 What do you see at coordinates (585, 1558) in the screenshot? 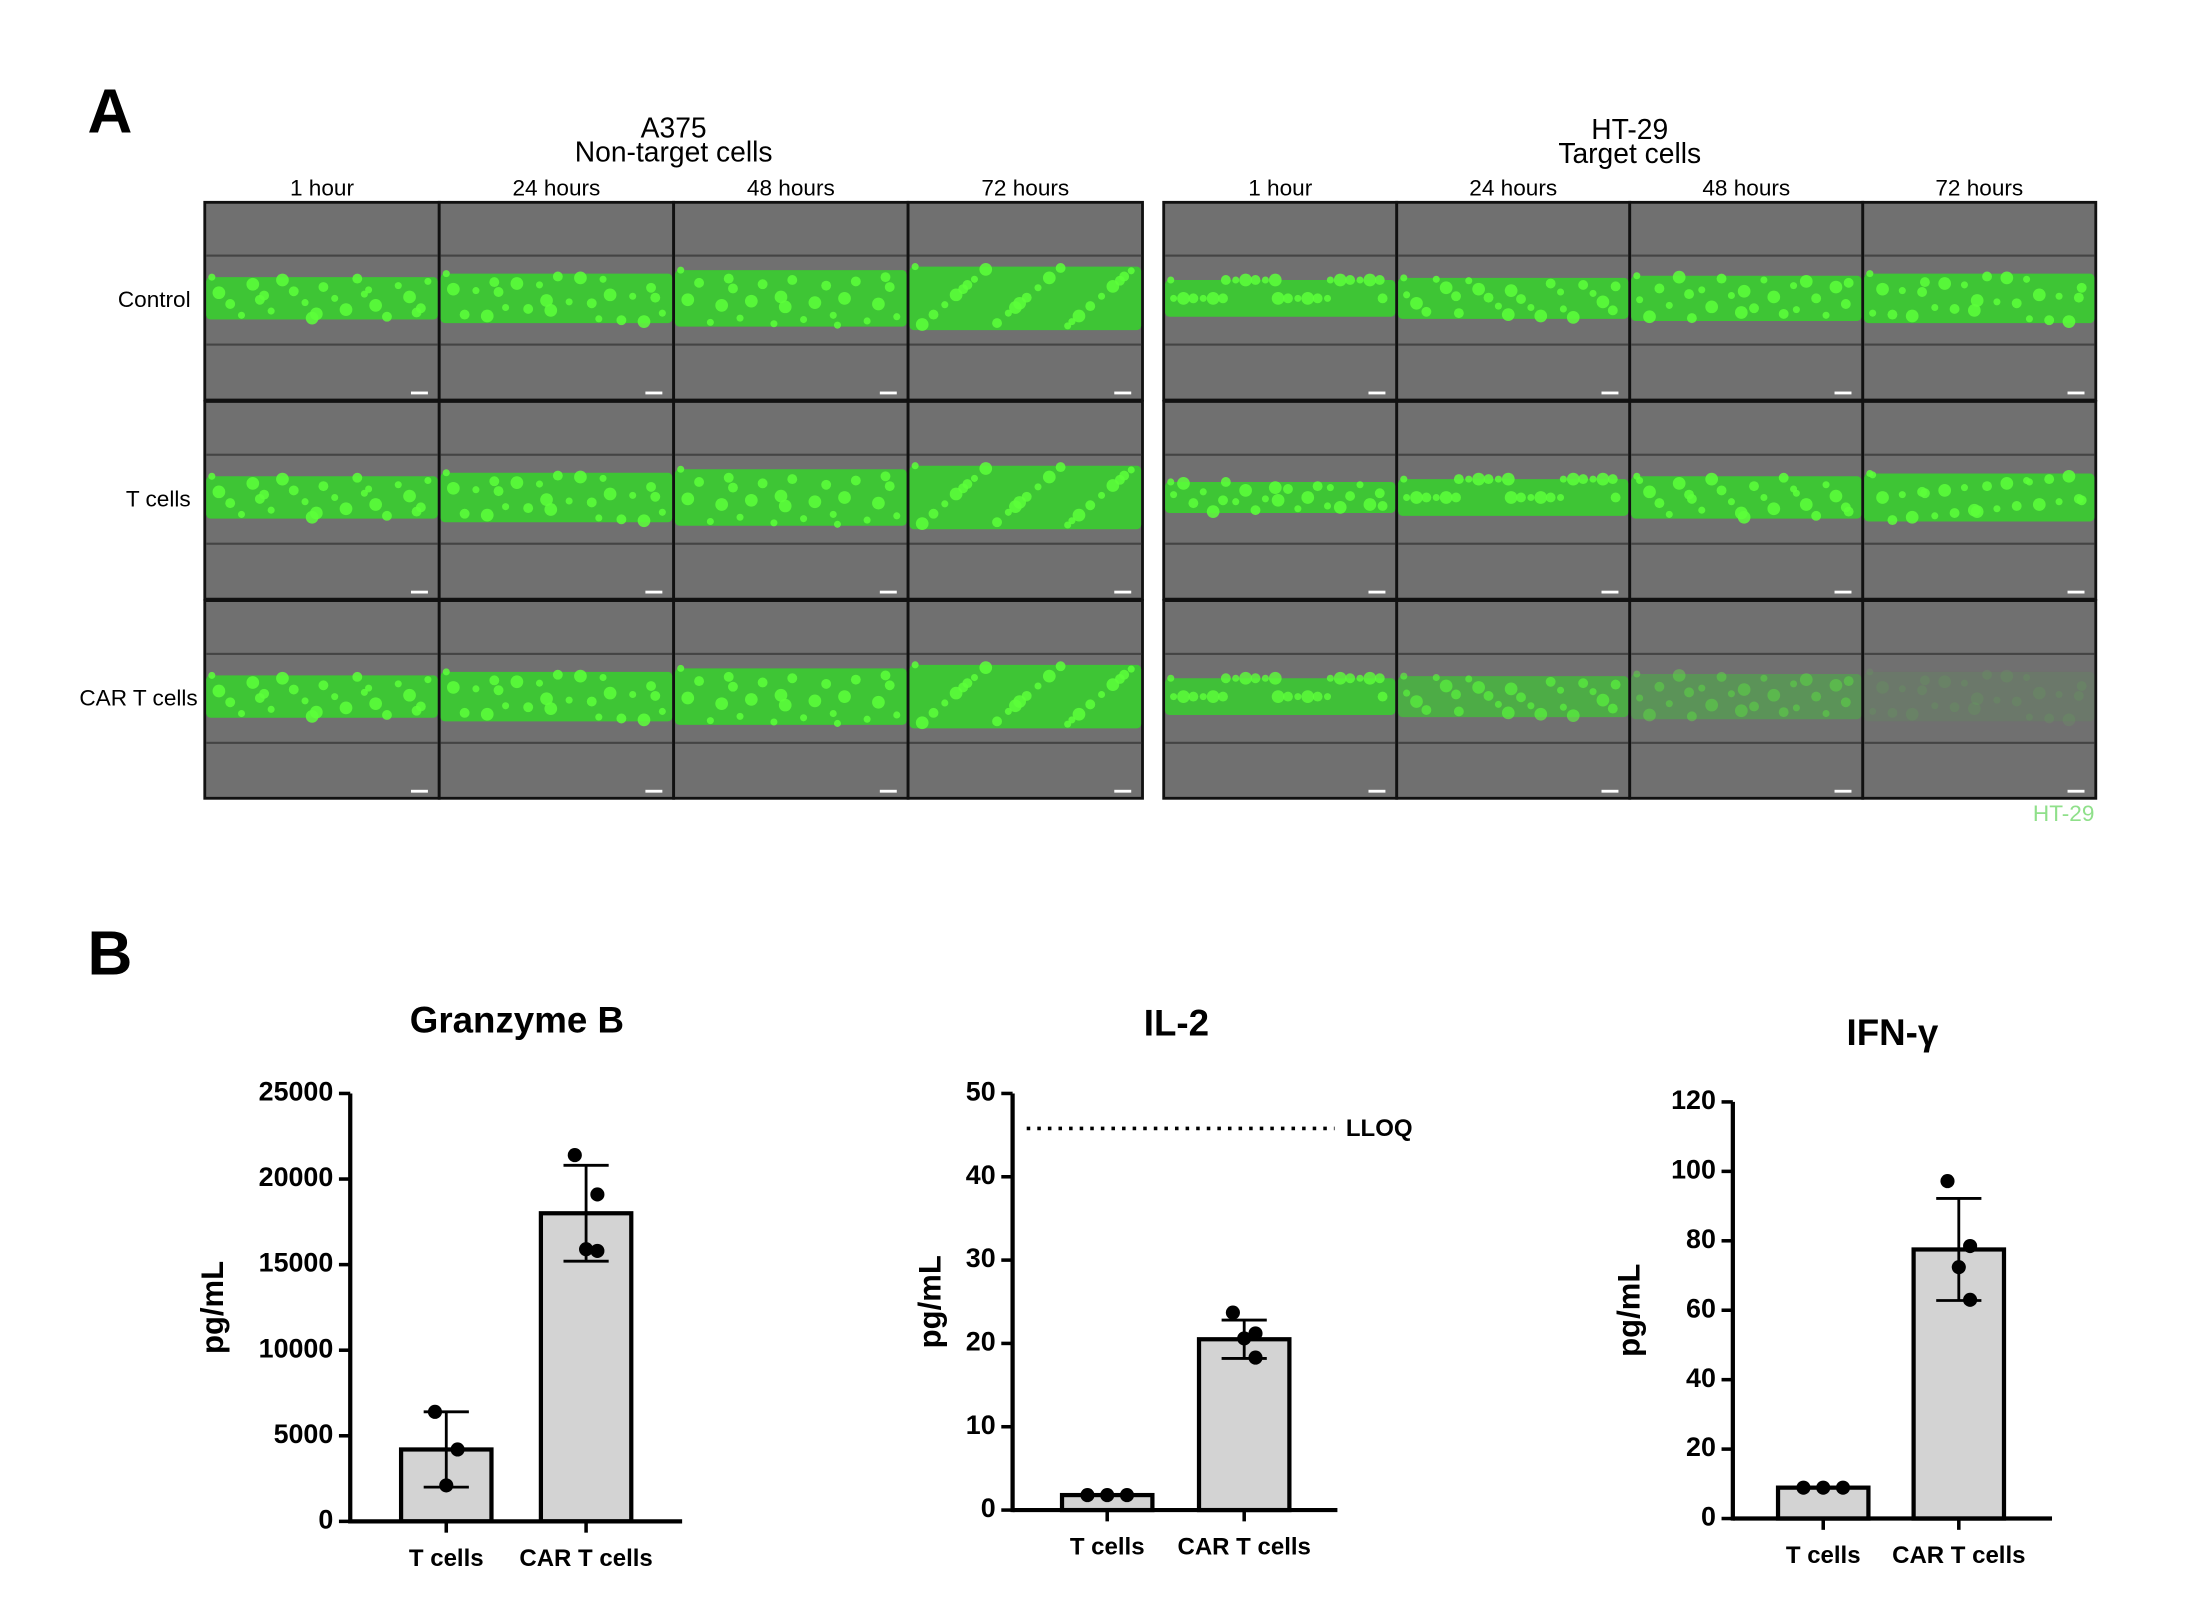
I see `x-tick-label: CAR T cells` at bounding box center [585, 1558].